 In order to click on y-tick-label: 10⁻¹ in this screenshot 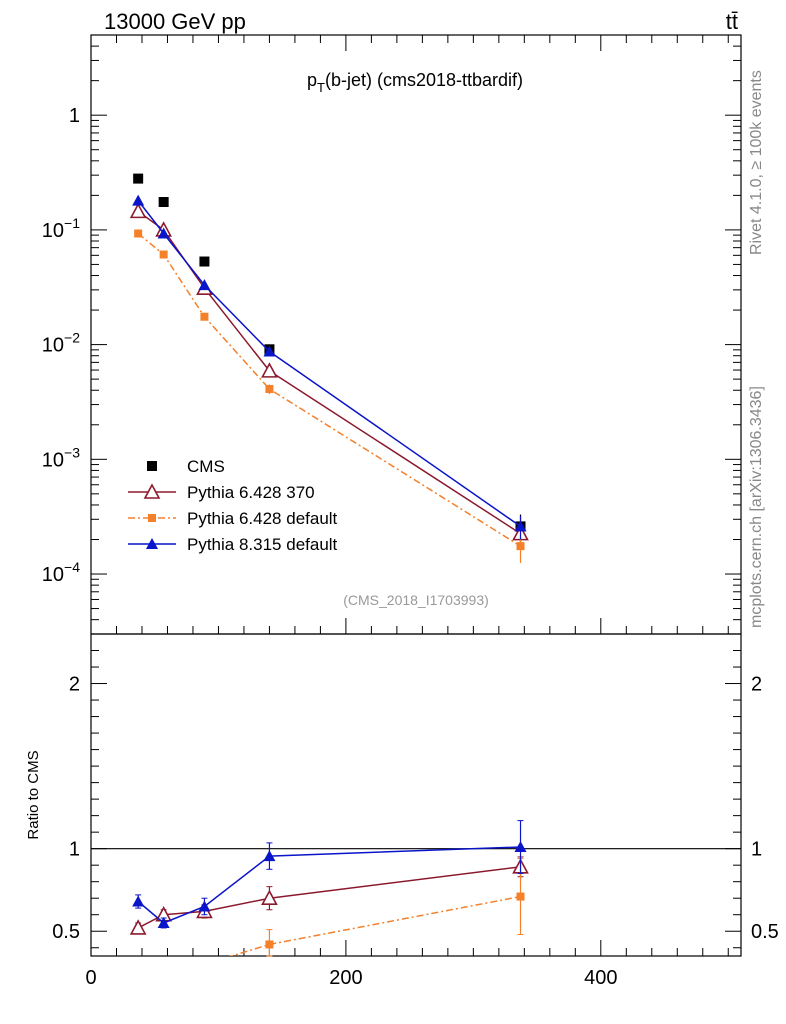, I will do `click(61, 228)`.